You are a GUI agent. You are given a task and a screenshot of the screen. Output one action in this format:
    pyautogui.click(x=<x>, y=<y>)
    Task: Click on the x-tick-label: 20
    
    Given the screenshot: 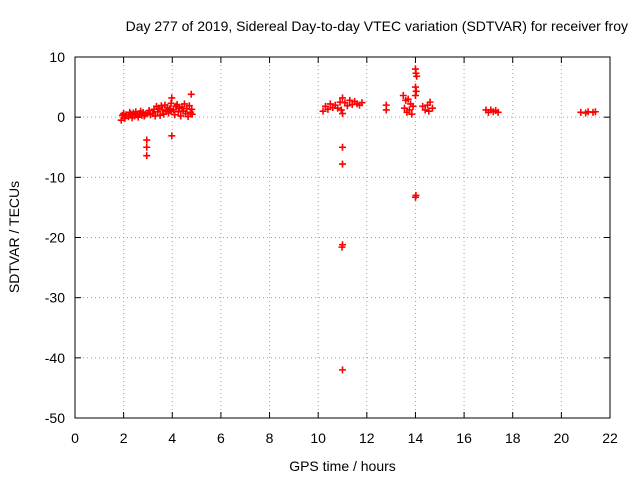 What is the action you would take?
    pyautogui.click(x=562, y=438)
    